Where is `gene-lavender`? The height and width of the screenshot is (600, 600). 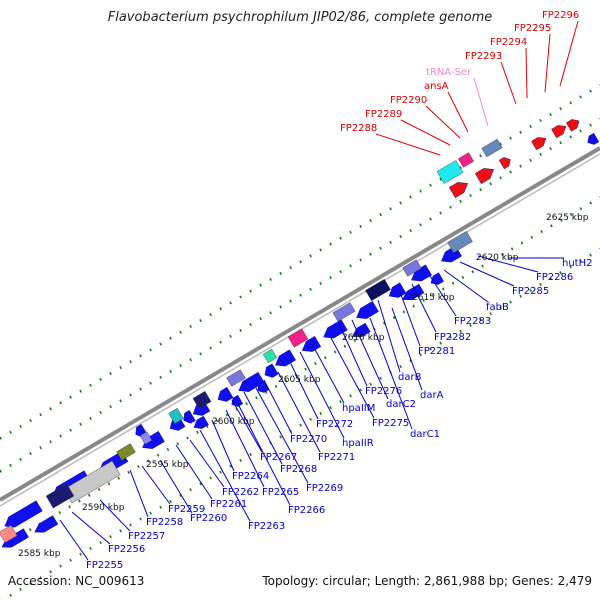 gene-lavender is located at coordinates (344, 312).